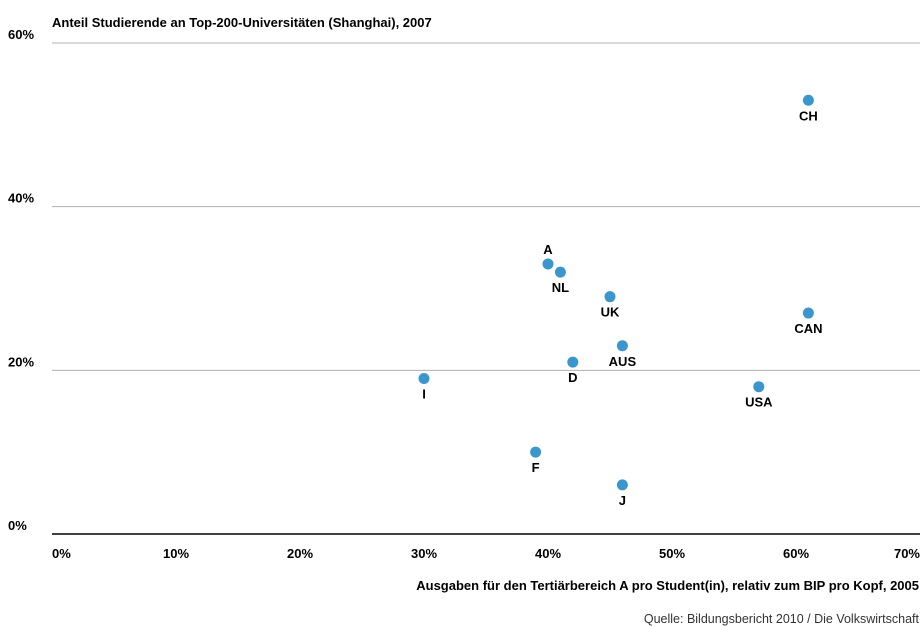  What do you see at coordinates (424, 553) in the screenshot?
I see `x-tick-label: 30%` at bounding box center [424, 553].